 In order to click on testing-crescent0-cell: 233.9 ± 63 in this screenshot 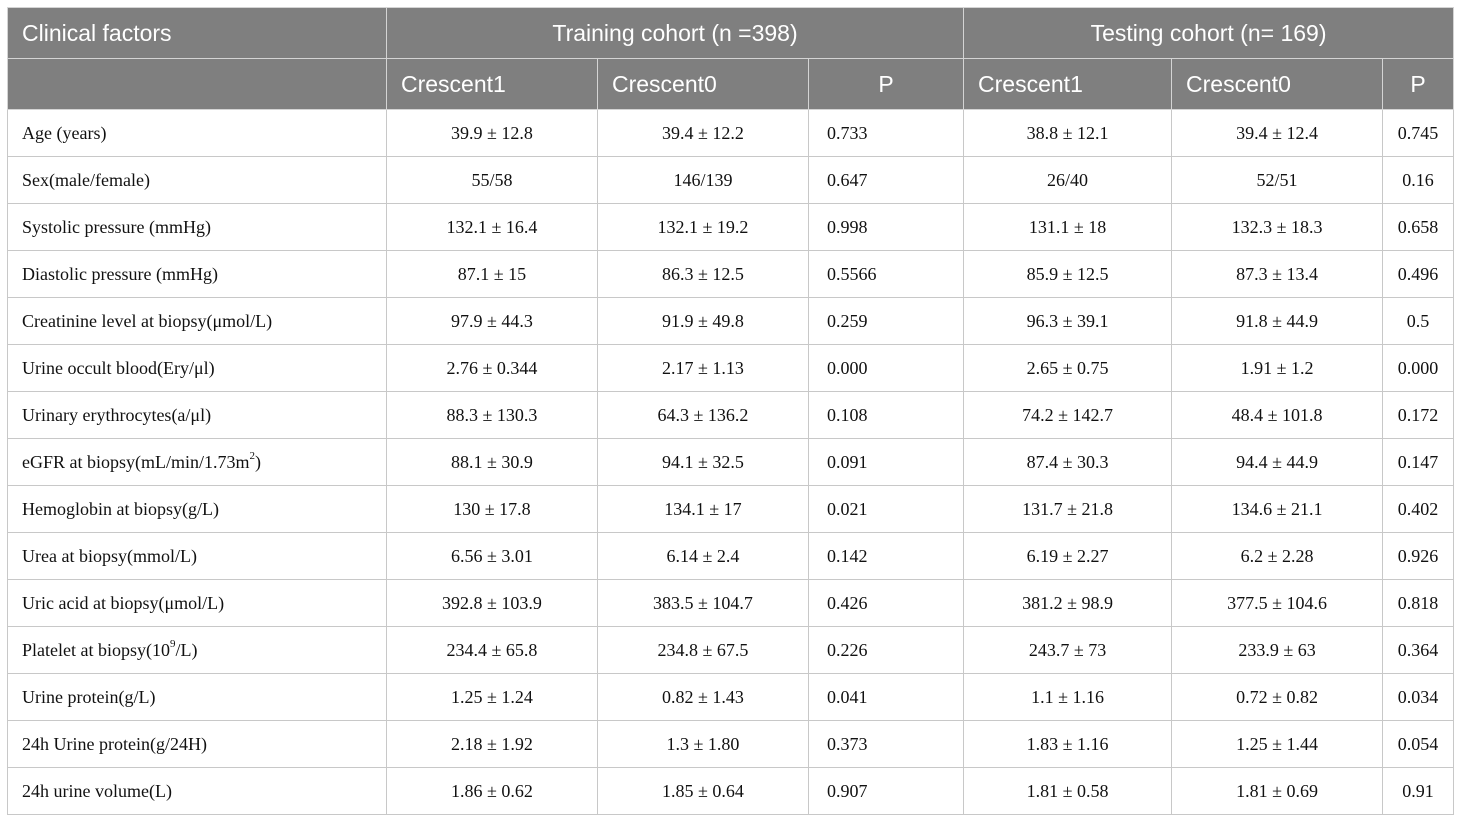, I will do `click(1277, 650)`.